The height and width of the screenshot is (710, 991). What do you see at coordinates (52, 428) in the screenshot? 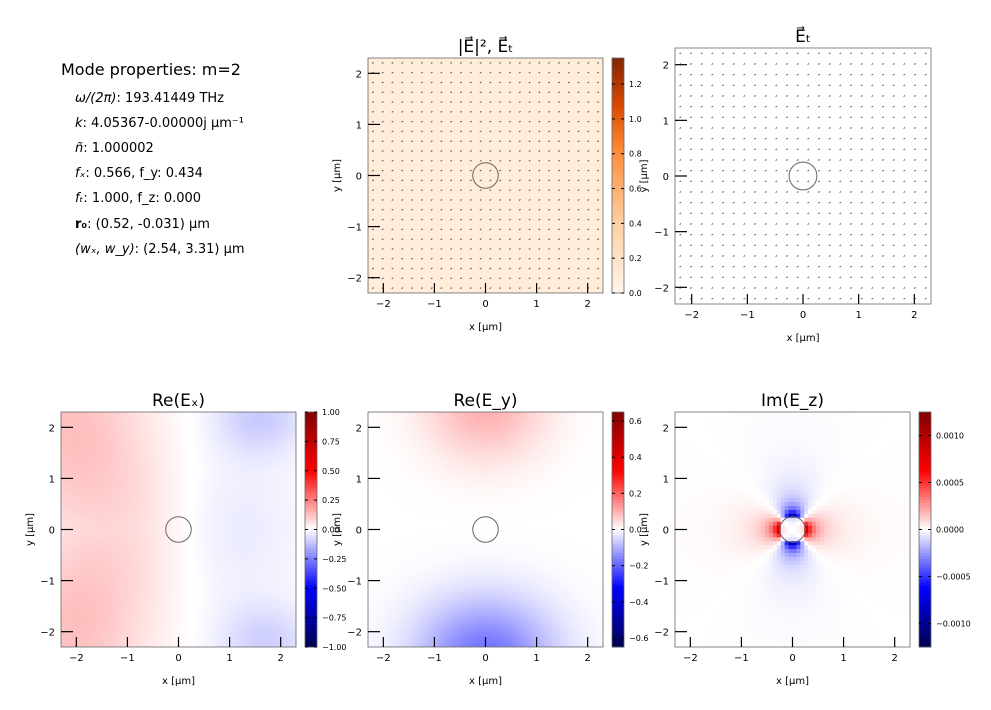
I see `y-tick-label: 2` at bounding box center [52, 428].